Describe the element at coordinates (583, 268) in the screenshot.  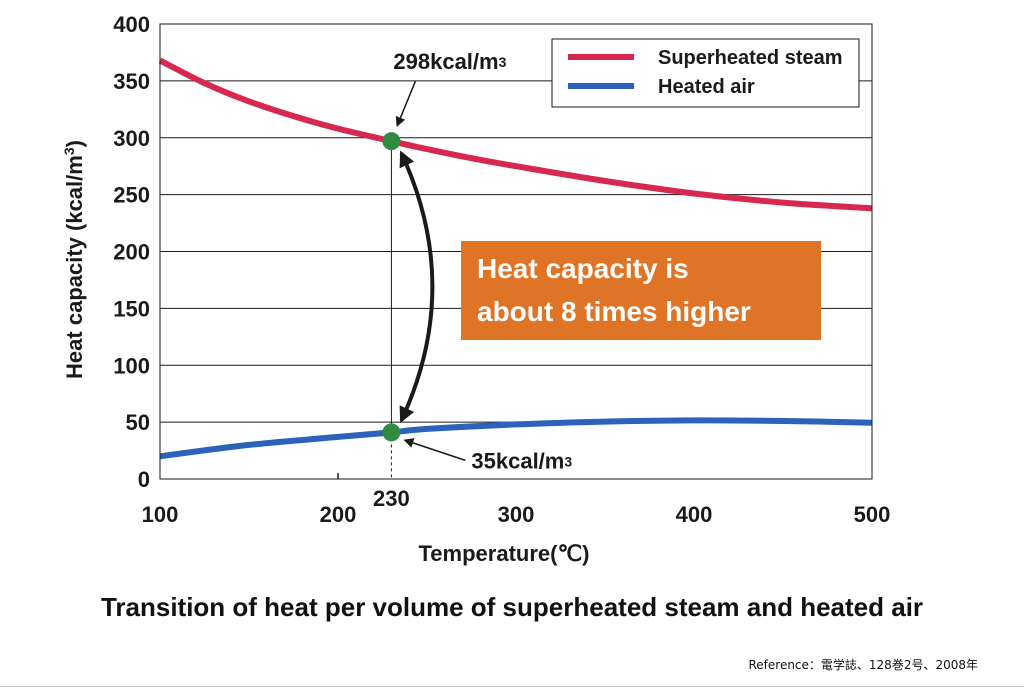
I see `callout-line-1: Heat capacity is` at that location.